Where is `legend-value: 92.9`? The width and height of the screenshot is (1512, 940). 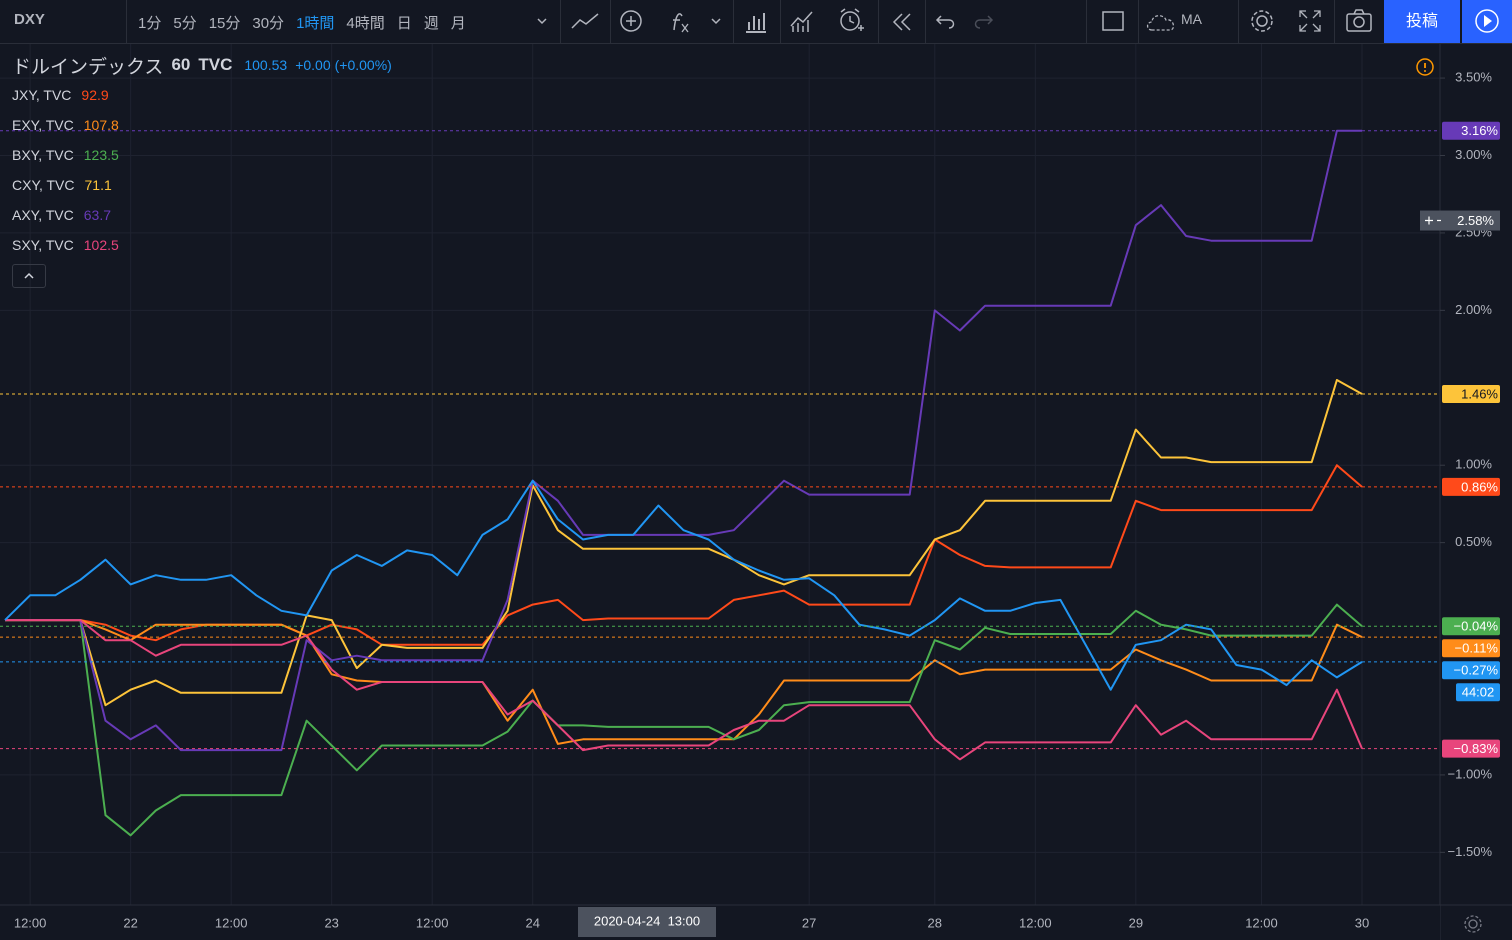
legend-value: 92.9 is located at coordinates (95, 95).